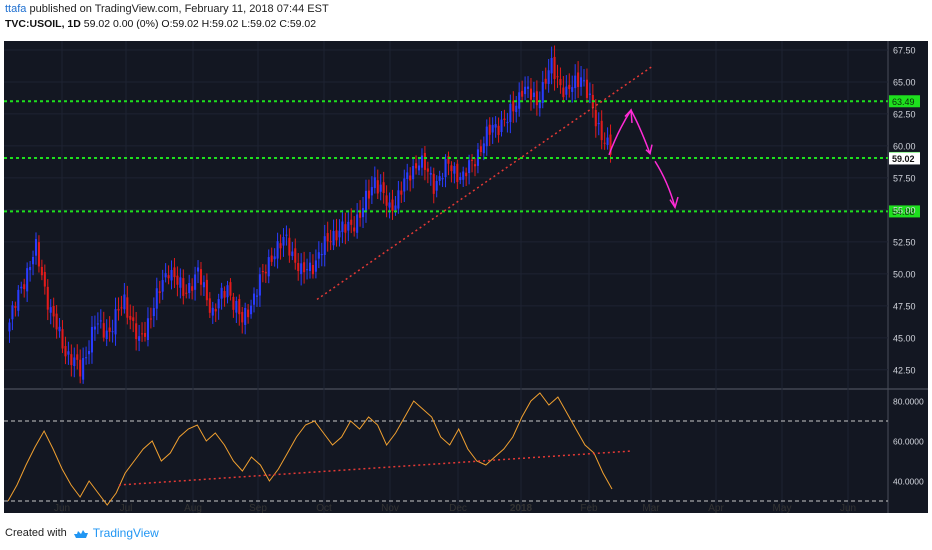 Image resolution: width=932 pixels, height=550 pixels. Describe the element at coordinates (258, 508) in the screenshot. I see `time-tick-label: Sep` at that location.